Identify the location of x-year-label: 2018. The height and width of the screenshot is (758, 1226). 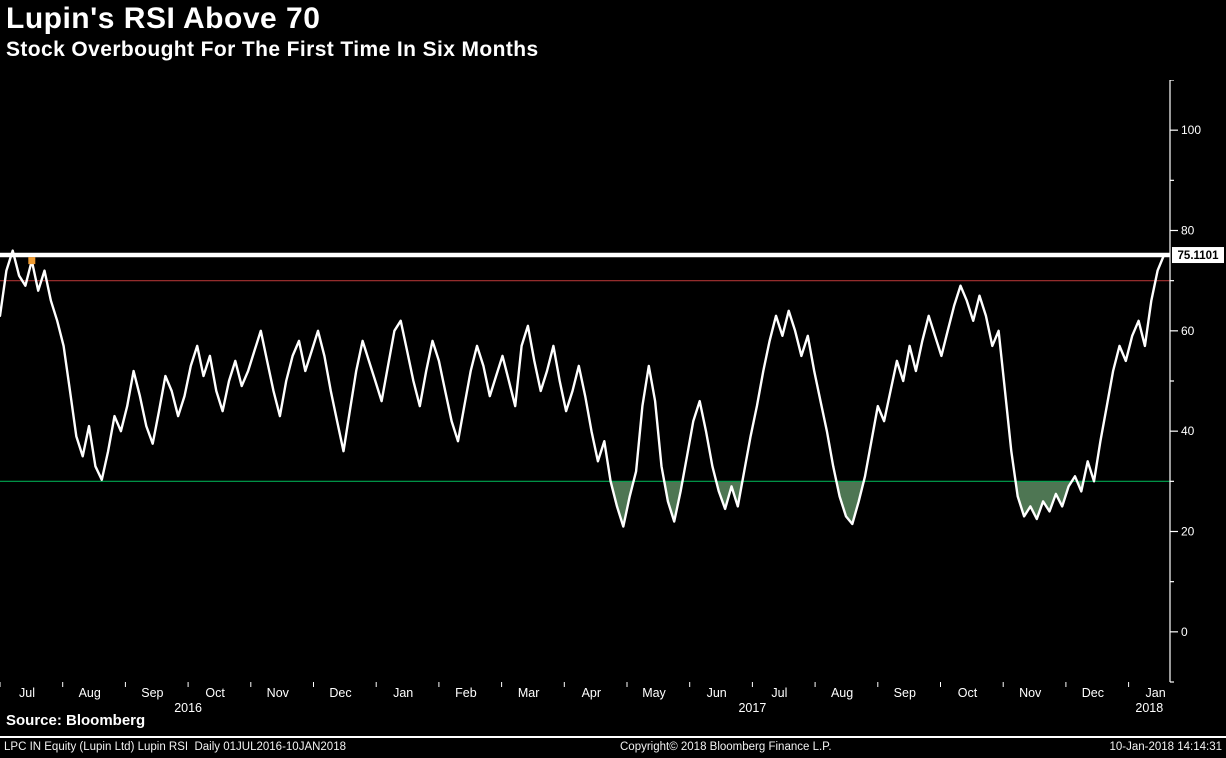
(1149, 708).